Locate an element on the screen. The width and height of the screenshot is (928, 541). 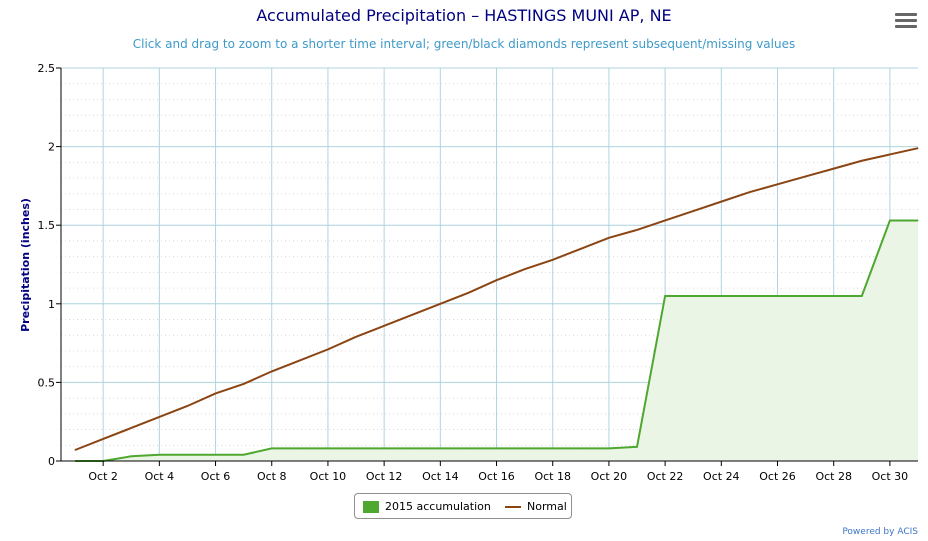
x-tick-label: Oct 2 is located at coordinates (103, 476).